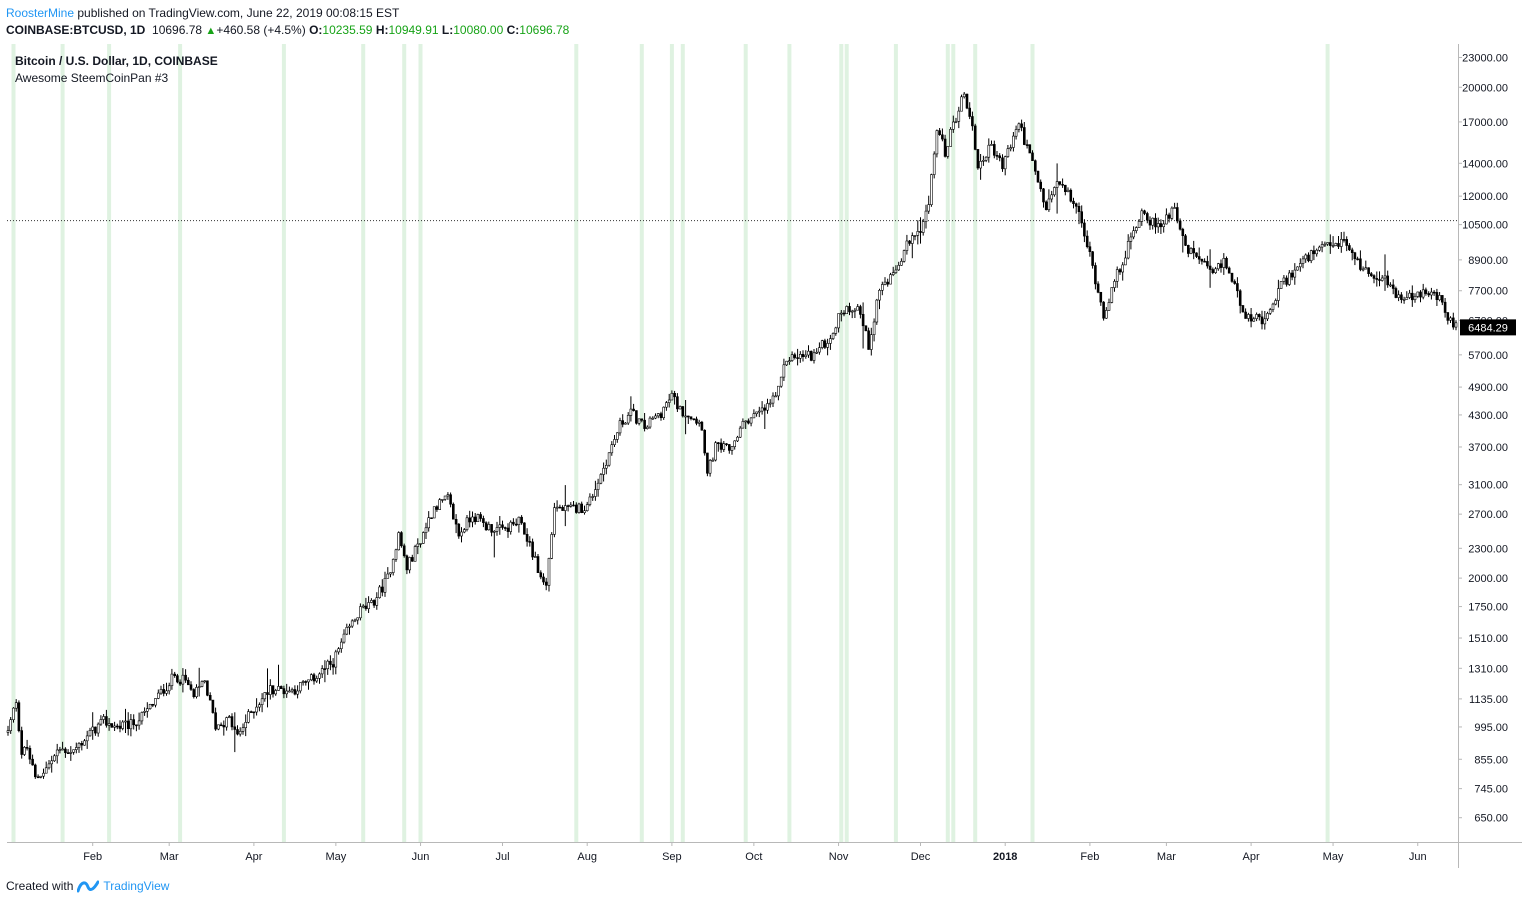 The image size is (1529, 905). I want to click on footer: Created with TradingView, so click(87, 886).